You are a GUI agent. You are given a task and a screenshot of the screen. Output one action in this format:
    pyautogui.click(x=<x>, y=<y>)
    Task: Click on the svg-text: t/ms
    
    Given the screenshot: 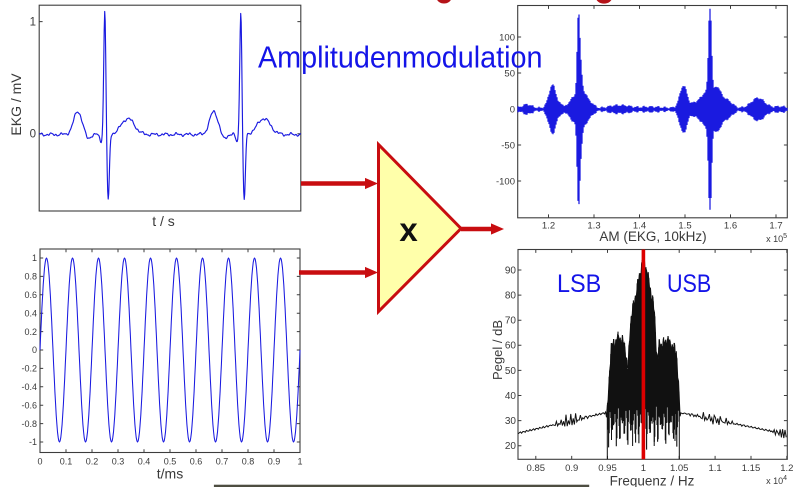 What is the action you would take?
    pyautogui.click(x=170, y=474)
    